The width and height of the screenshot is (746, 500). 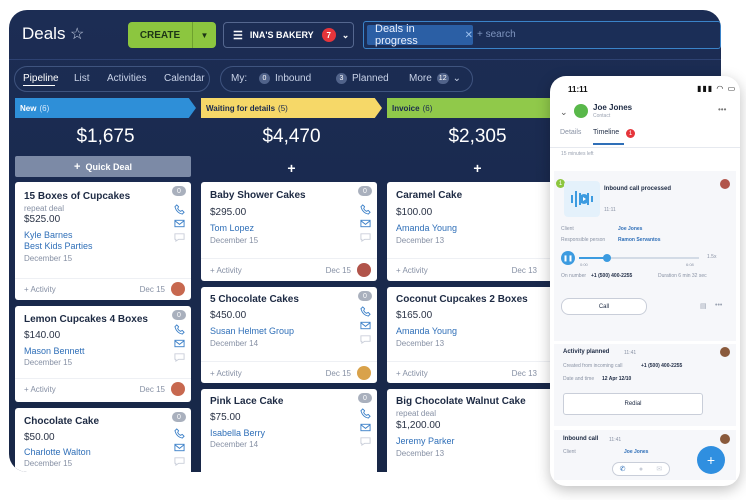 I want to click on deal-title: Big Chocolate Walnut Cake, so click(x=461, y=401).